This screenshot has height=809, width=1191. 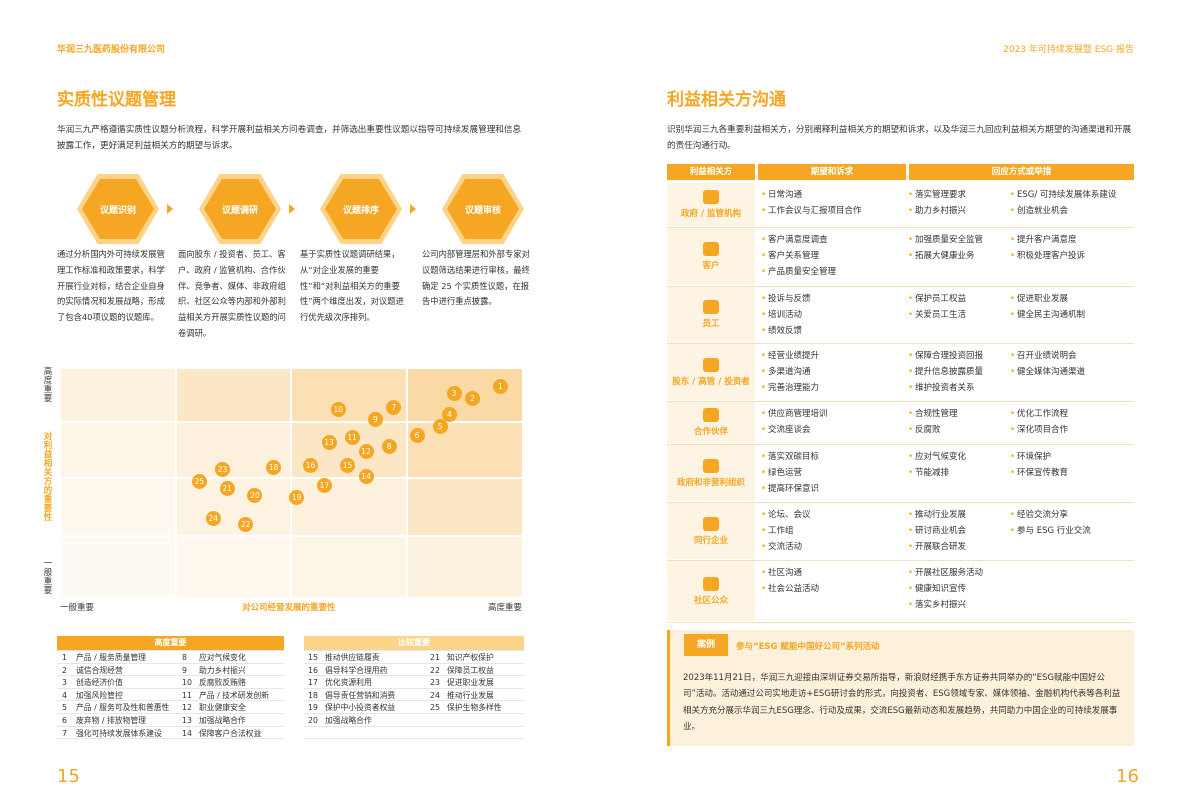 What do you see at coordinates (187, 708) in the screenshot?
I see `legend-item-number: 12` at bounding box center [187, 708].